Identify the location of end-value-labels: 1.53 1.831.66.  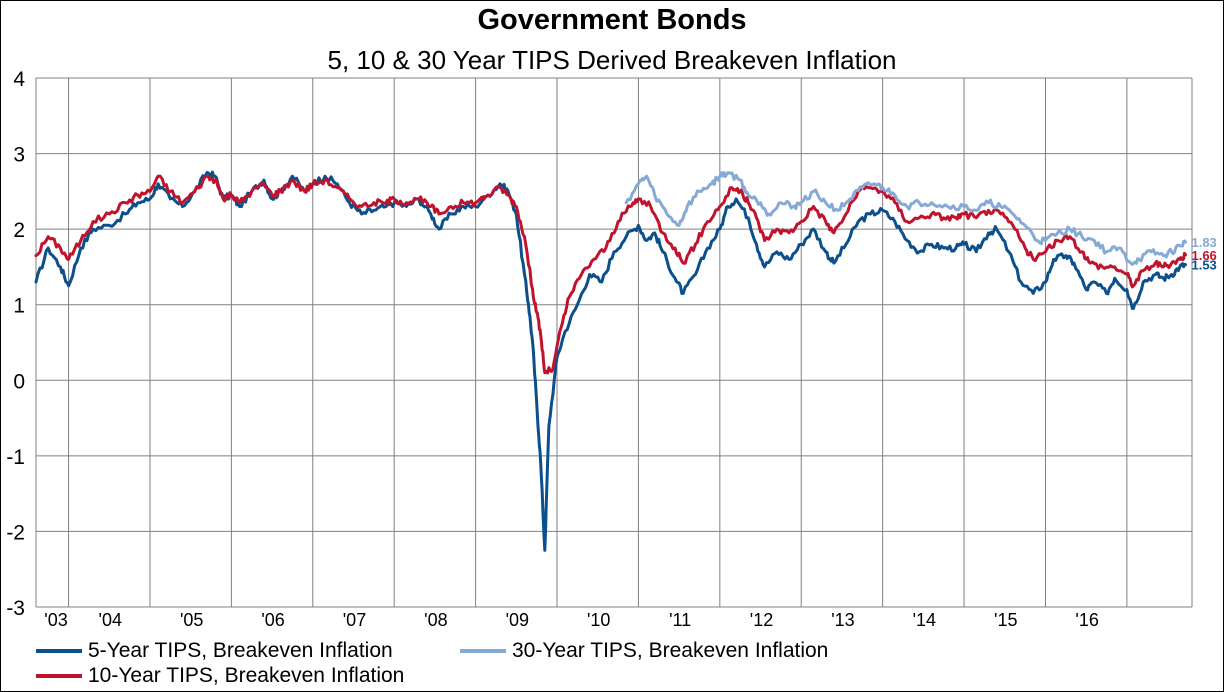
(1203, 254).